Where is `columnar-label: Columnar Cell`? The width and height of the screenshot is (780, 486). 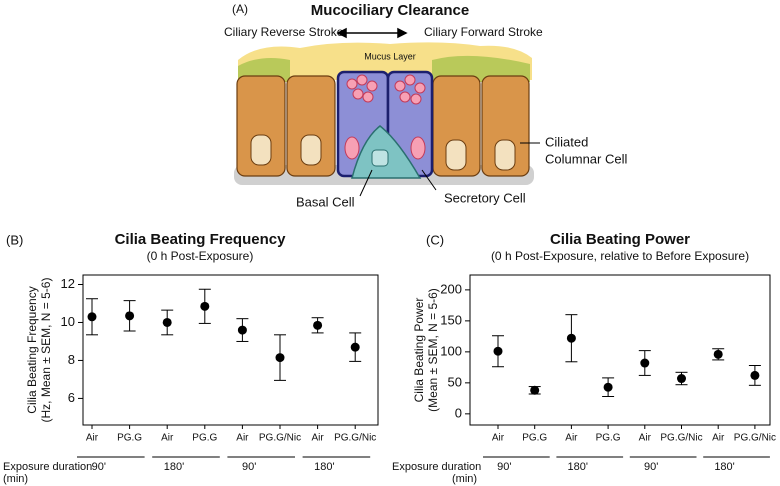 columnar-label: Columnar Cell is located at coordinates (586, 158).